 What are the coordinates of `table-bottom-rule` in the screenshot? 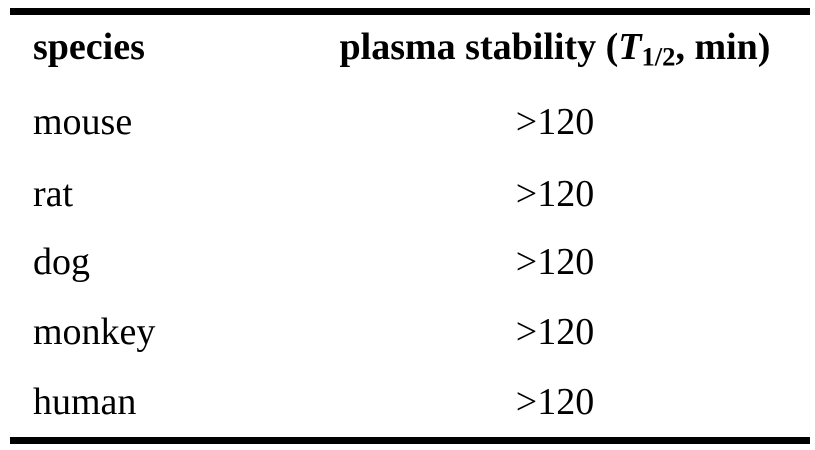 It's located at (410, 440).